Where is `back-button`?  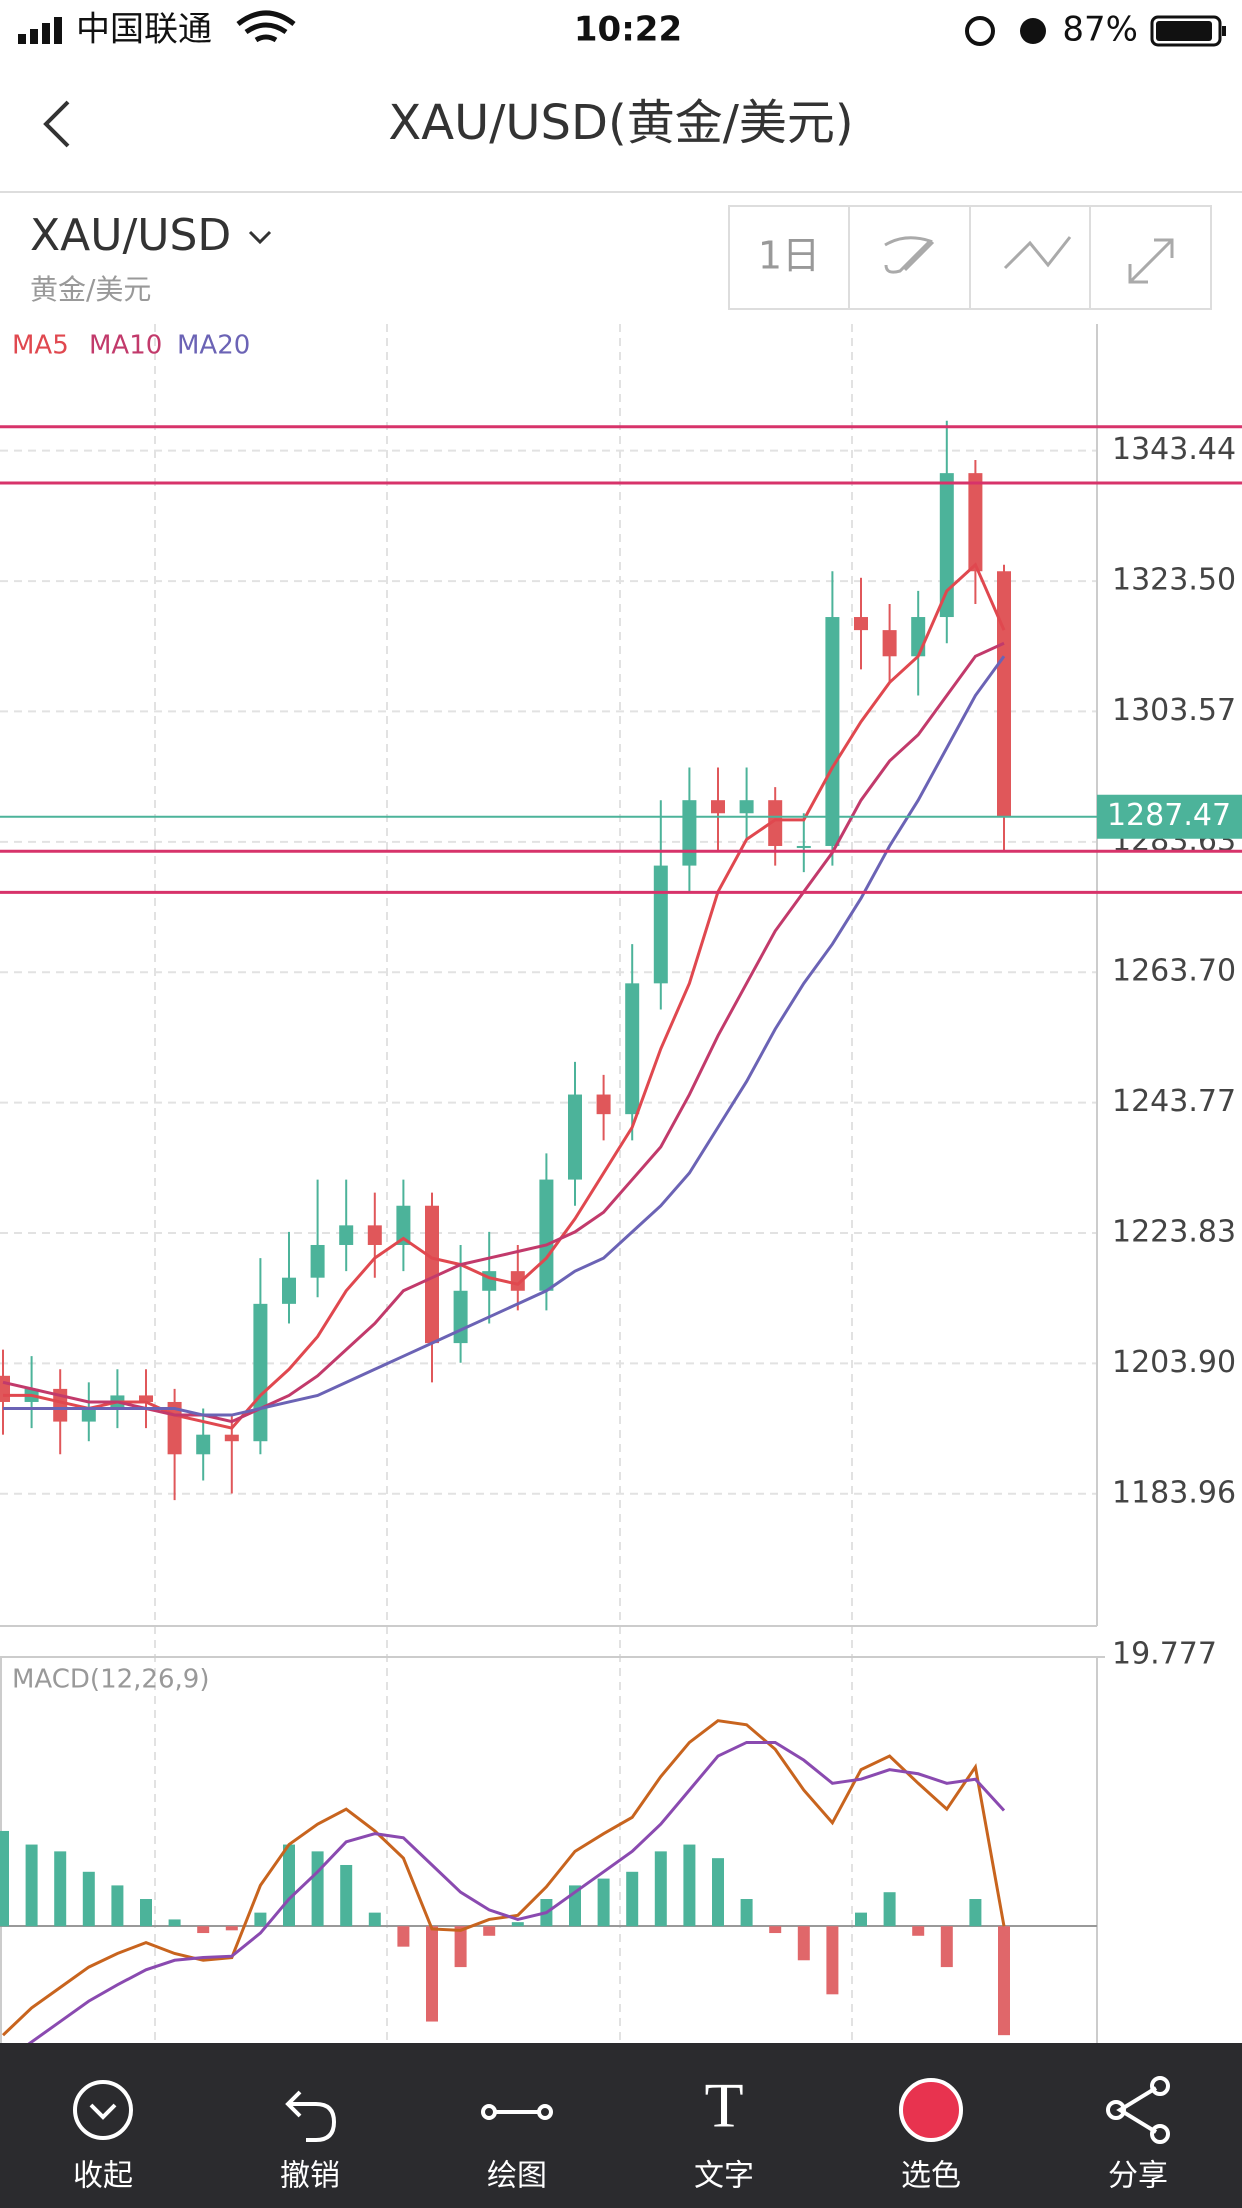
back-button is located at coordinates (56, 124).